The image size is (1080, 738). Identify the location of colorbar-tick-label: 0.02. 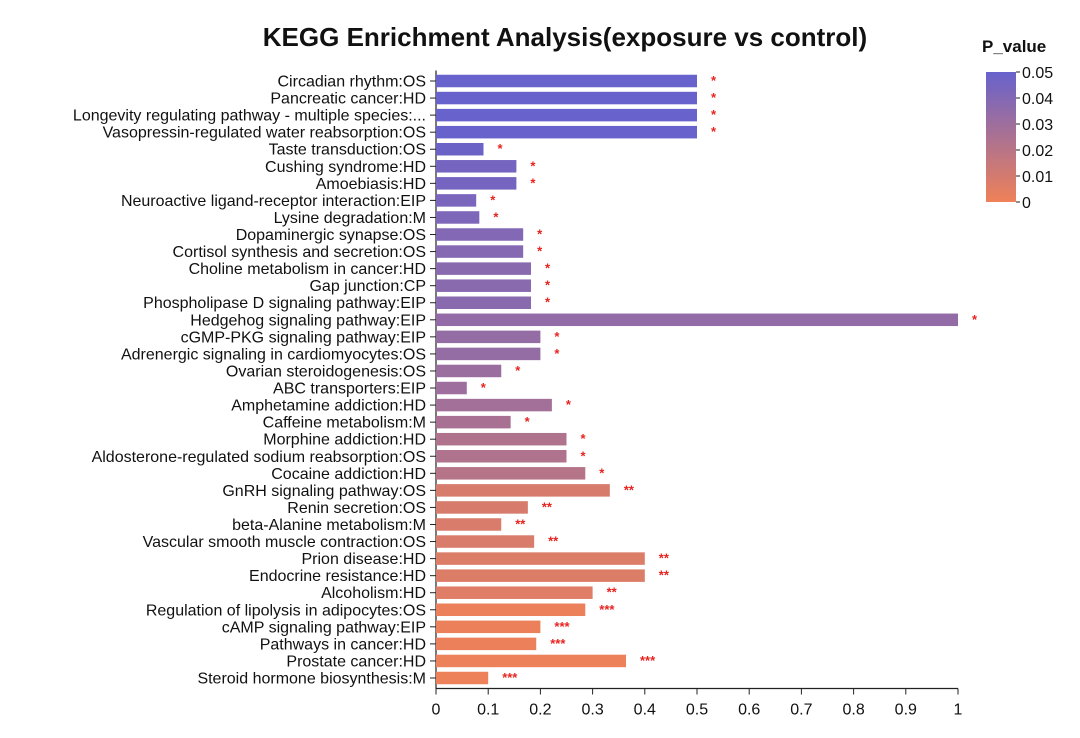
(1037, 151).